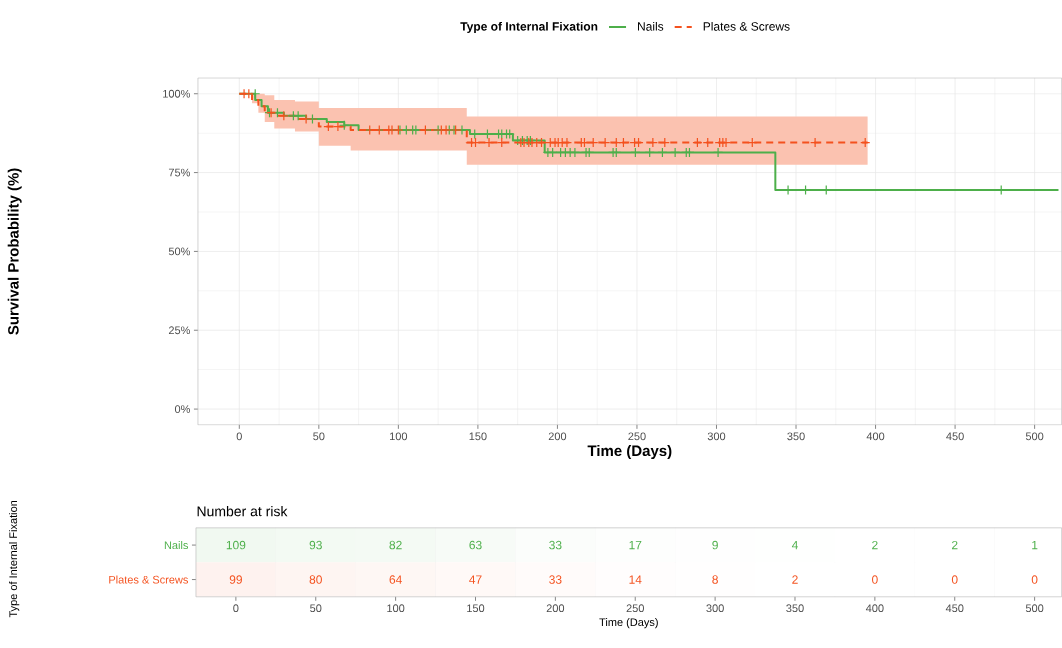  I want to click on legend-title: Type of Internal Fixation, so click(529, 27).